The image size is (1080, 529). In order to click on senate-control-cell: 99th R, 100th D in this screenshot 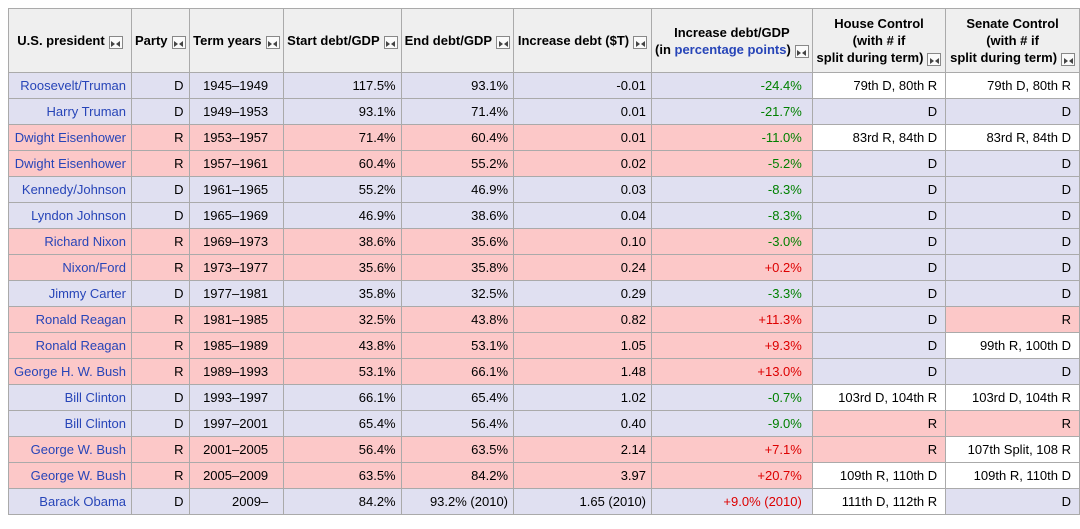, I will do `click(1012, 345)`.